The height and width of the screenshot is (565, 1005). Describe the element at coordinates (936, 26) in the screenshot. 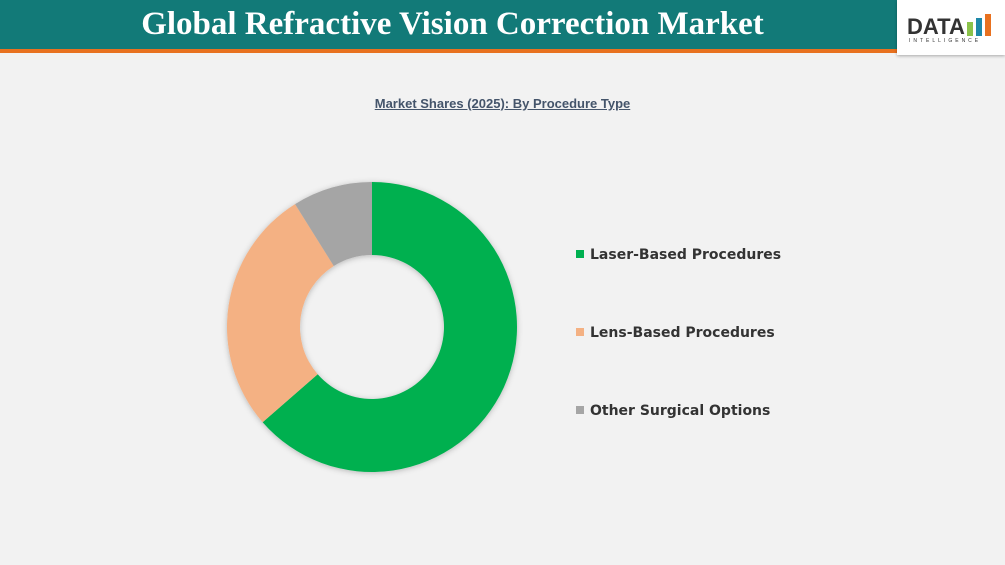

I see `logo-text: DATA` at that location.